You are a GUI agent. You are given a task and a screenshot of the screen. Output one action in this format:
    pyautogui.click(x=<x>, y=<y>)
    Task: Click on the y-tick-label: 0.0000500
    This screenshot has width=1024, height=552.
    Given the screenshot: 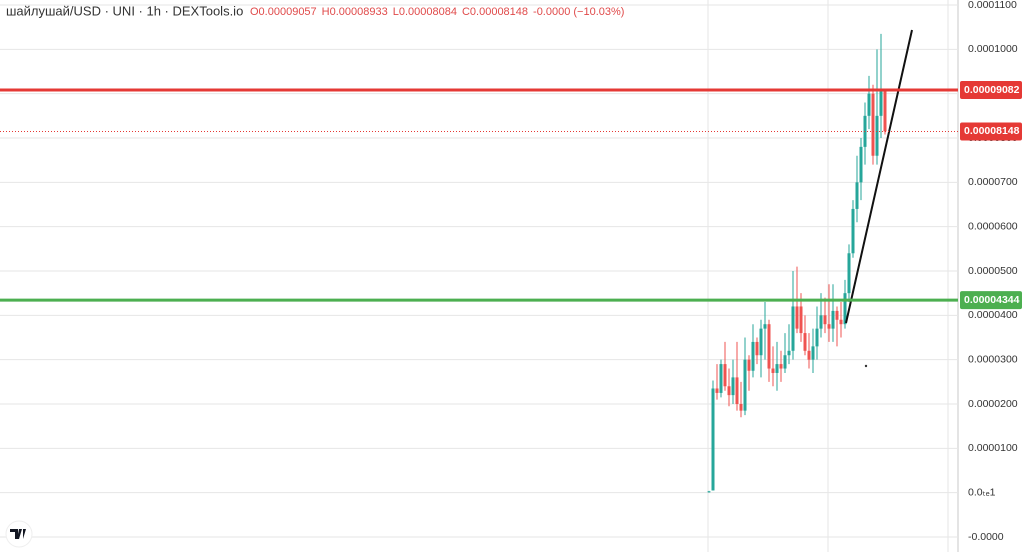 What is the action you would take?
    pyautogui.click(x=993, y=271)
    